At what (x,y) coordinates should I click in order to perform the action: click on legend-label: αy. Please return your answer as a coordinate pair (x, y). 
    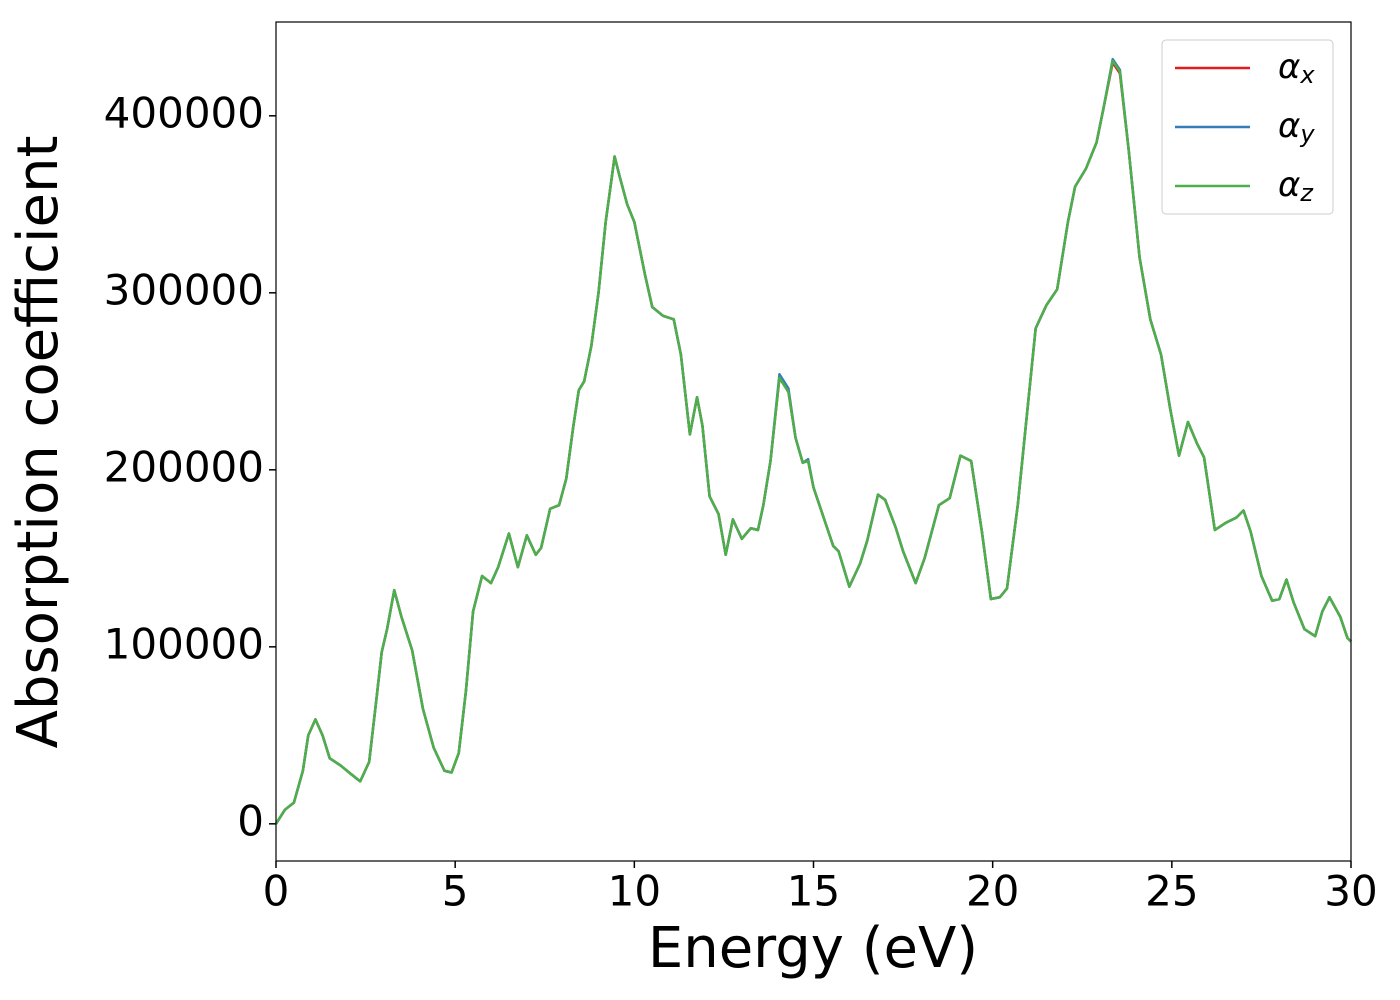
    Looking at the image, I should click on (1296, 127).